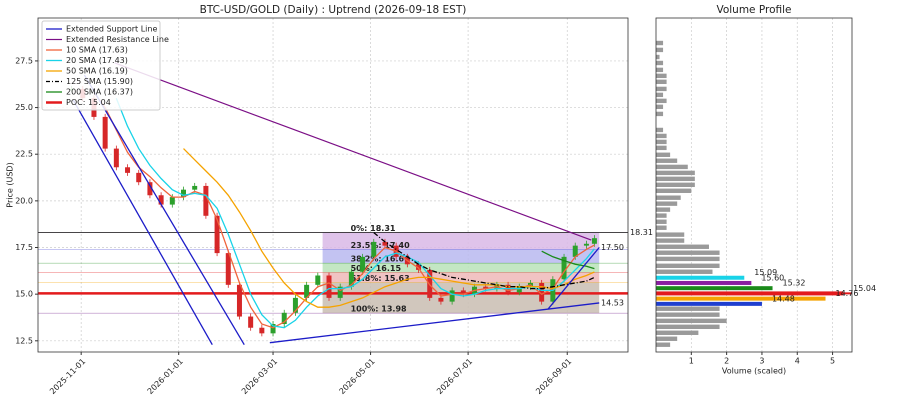 This screenshot has width=900, height=400. I want to click on sma-line, so click(484, 261).